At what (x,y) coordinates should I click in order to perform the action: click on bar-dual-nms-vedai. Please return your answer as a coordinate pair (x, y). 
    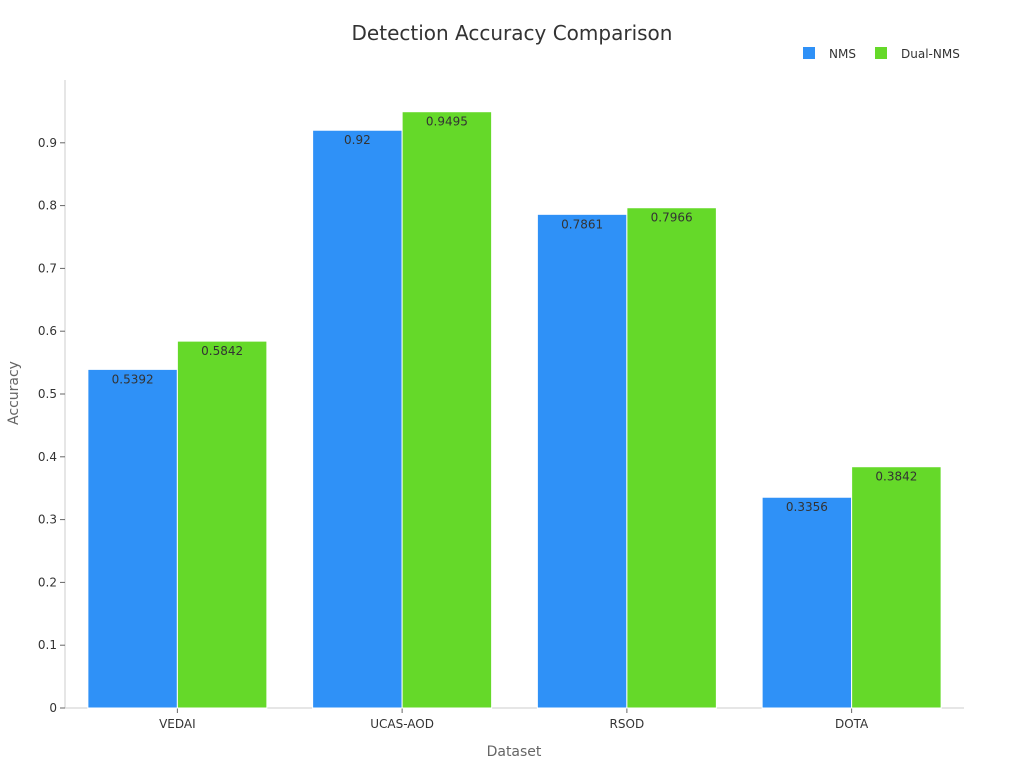
    Looking at the image, I should click on (222, 524).